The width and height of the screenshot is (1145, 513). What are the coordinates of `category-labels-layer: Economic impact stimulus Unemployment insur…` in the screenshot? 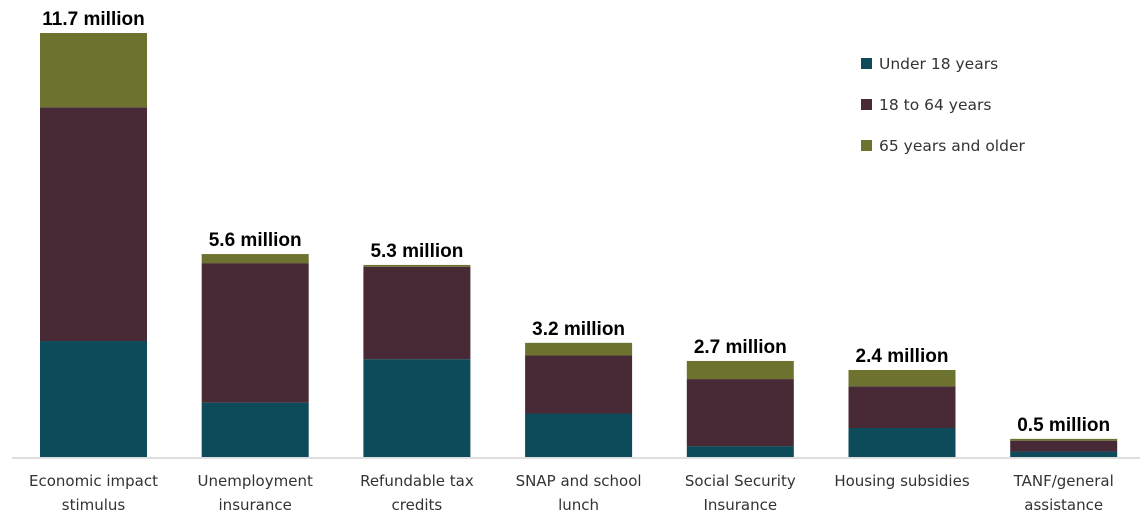 It's located at (571, 492).